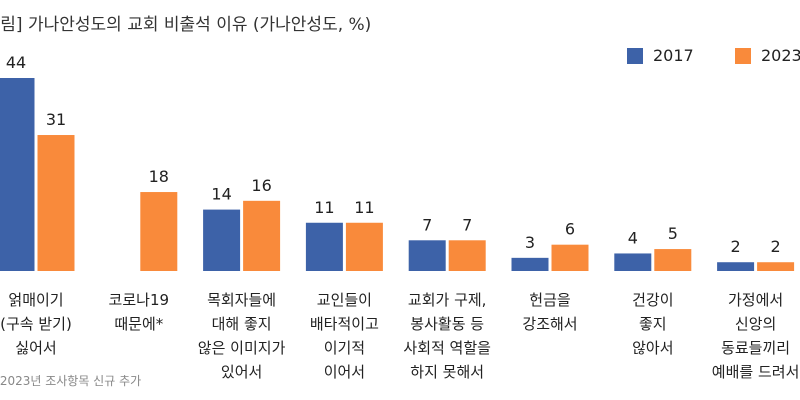 This screenshot has width=800, height=400. What do you see at coordinates (344, 336) in the screenshot?
I see `x-tick-label: 교인들이 배타적이고 이기적 이어서` at bounding box center [344, 336].